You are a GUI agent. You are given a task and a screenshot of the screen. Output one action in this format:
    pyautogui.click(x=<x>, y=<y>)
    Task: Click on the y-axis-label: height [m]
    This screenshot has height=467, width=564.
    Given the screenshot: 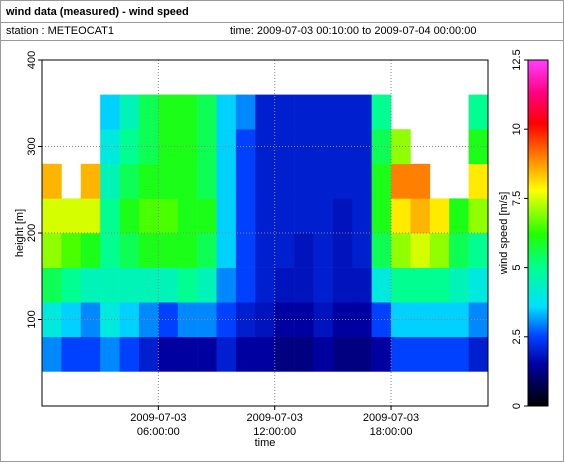 What is the action you would take?
    pyautogui.click(x=20, y=233)
    